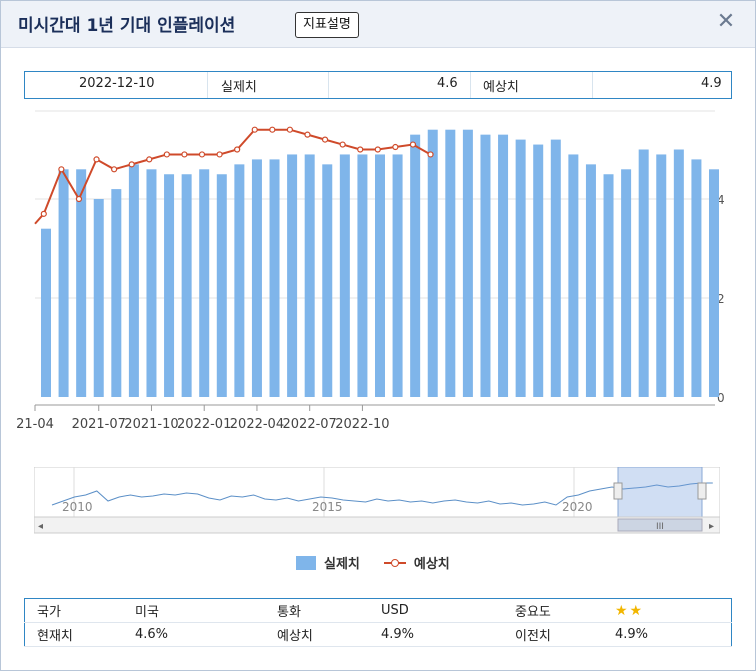 The height and width of the screenshot is (671, 756). I want to click on forecast-detail-label: 예상치, so click(317, 634).